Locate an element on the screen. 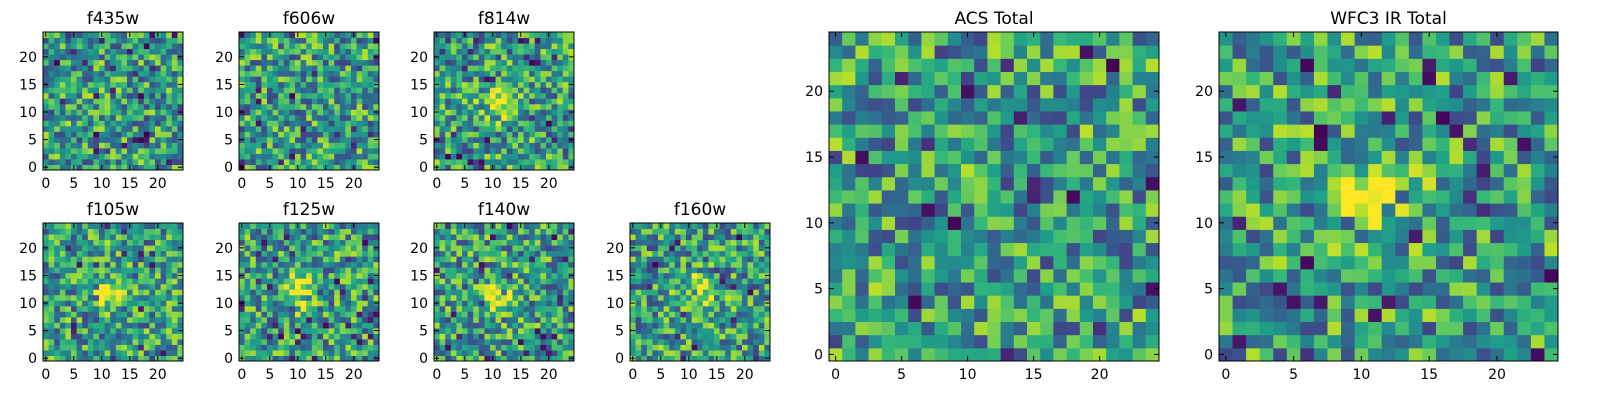 The width and height of the screenshot is (1600, 400). y-tick-label: 15 is located at coordinates (615, 276).